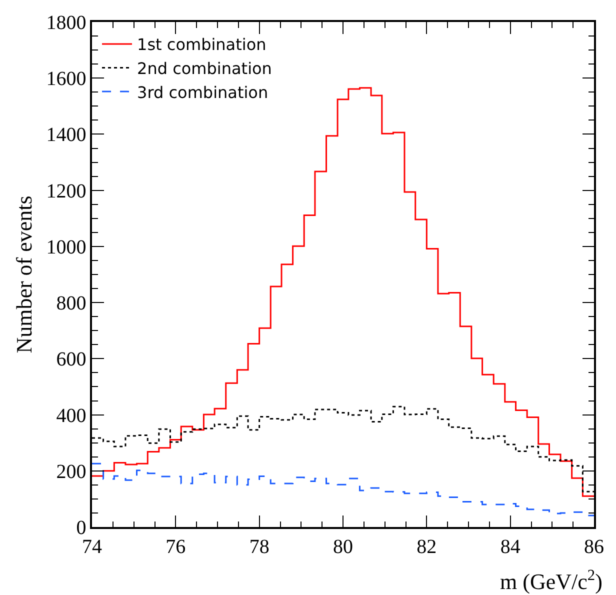  I want to click on x-tick-label: 86, so click(594, 547).